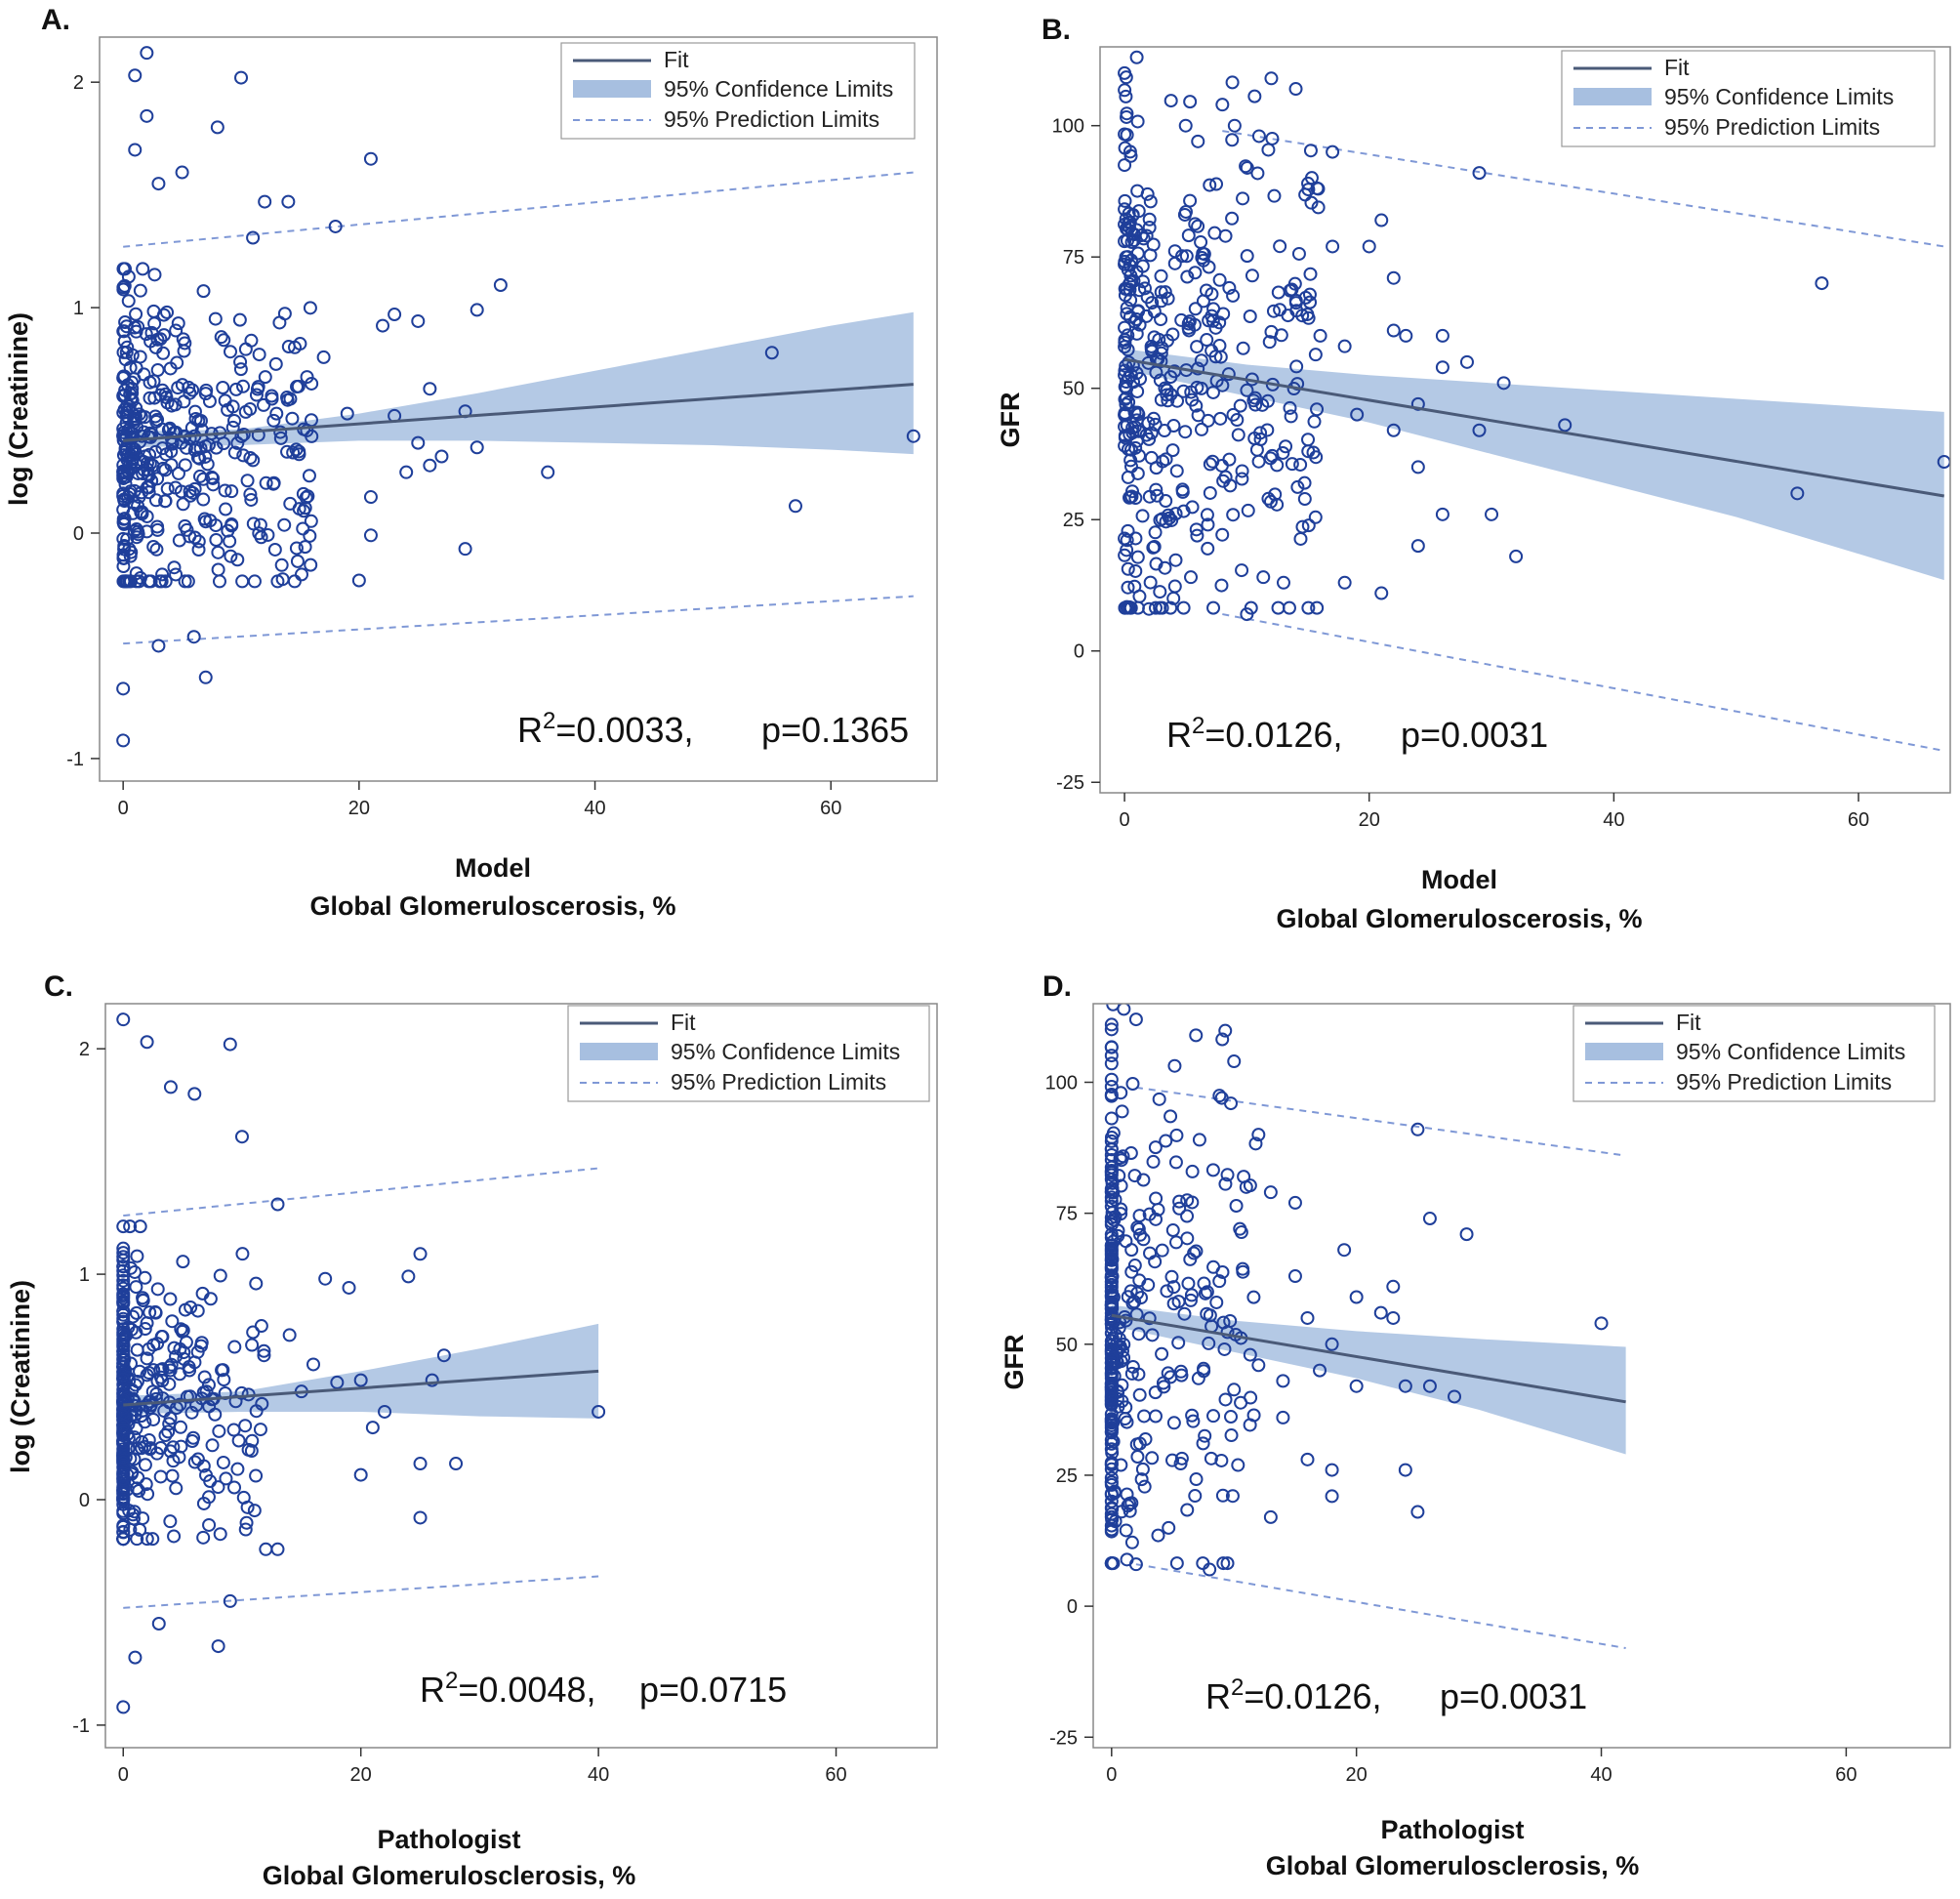  I want to click on r-squared-value: =0.0033,, so click(624, 730).